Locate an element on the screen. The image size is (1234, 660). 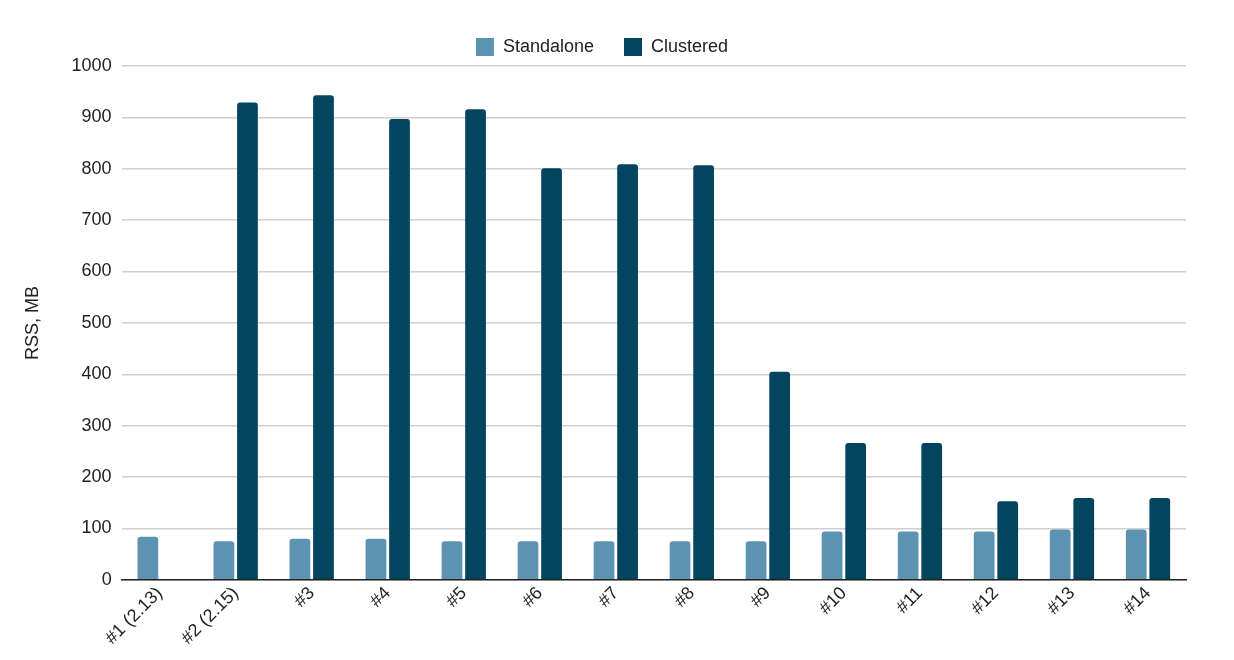
x-tick-label: #3 is located at coordinates (304, 596).